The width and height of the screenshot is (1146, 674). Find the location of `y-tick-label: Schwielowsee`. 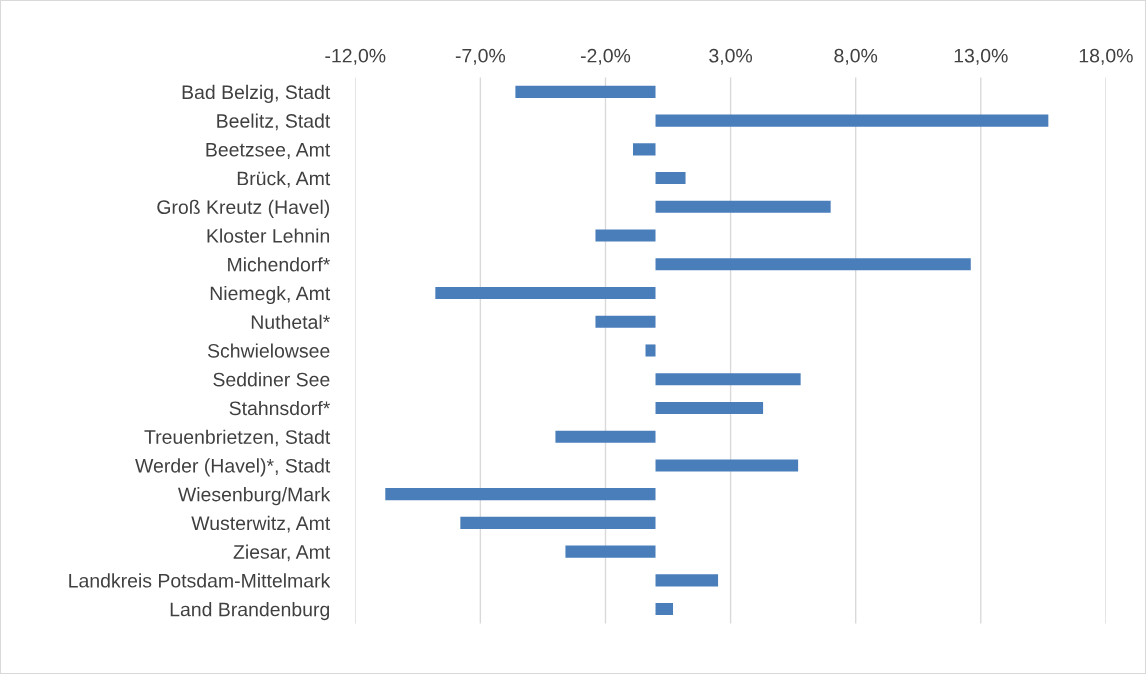

y-tick-label: Schwielowsee is located at coordinates (268, 350).